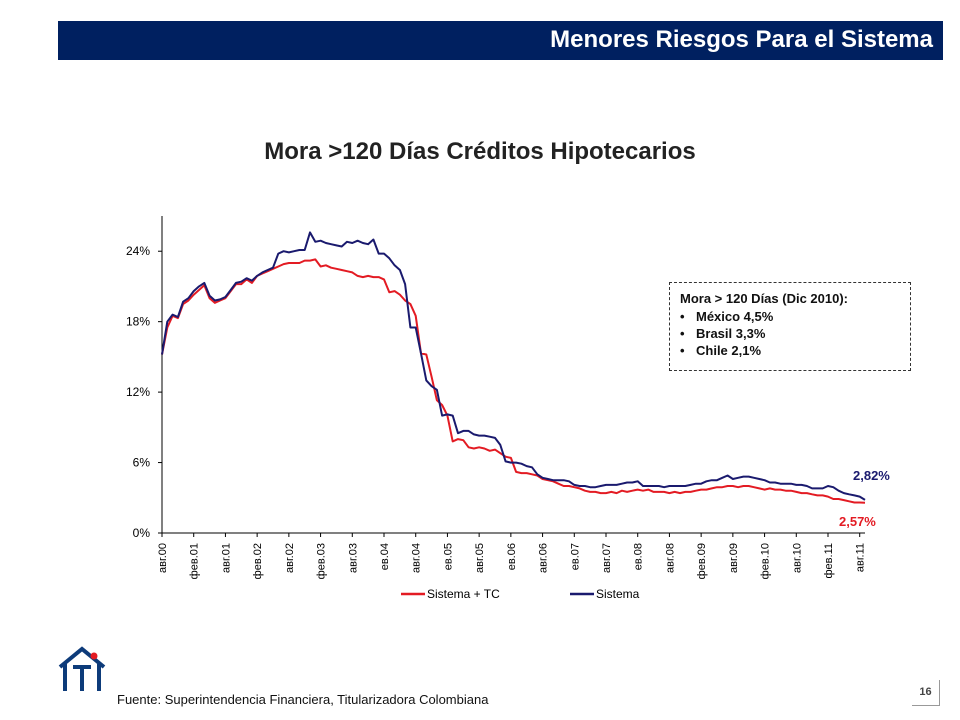  I want to click on title-bar: Menores Riesgos Para el Sistema, so click(500, 40).